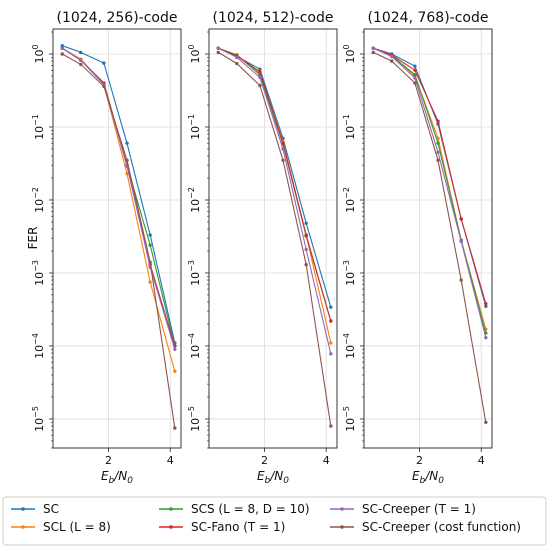 This screenshot has height=549, width=550. I want to click on legend-label: SC-Creeper (T = 1), so click(419, 509).